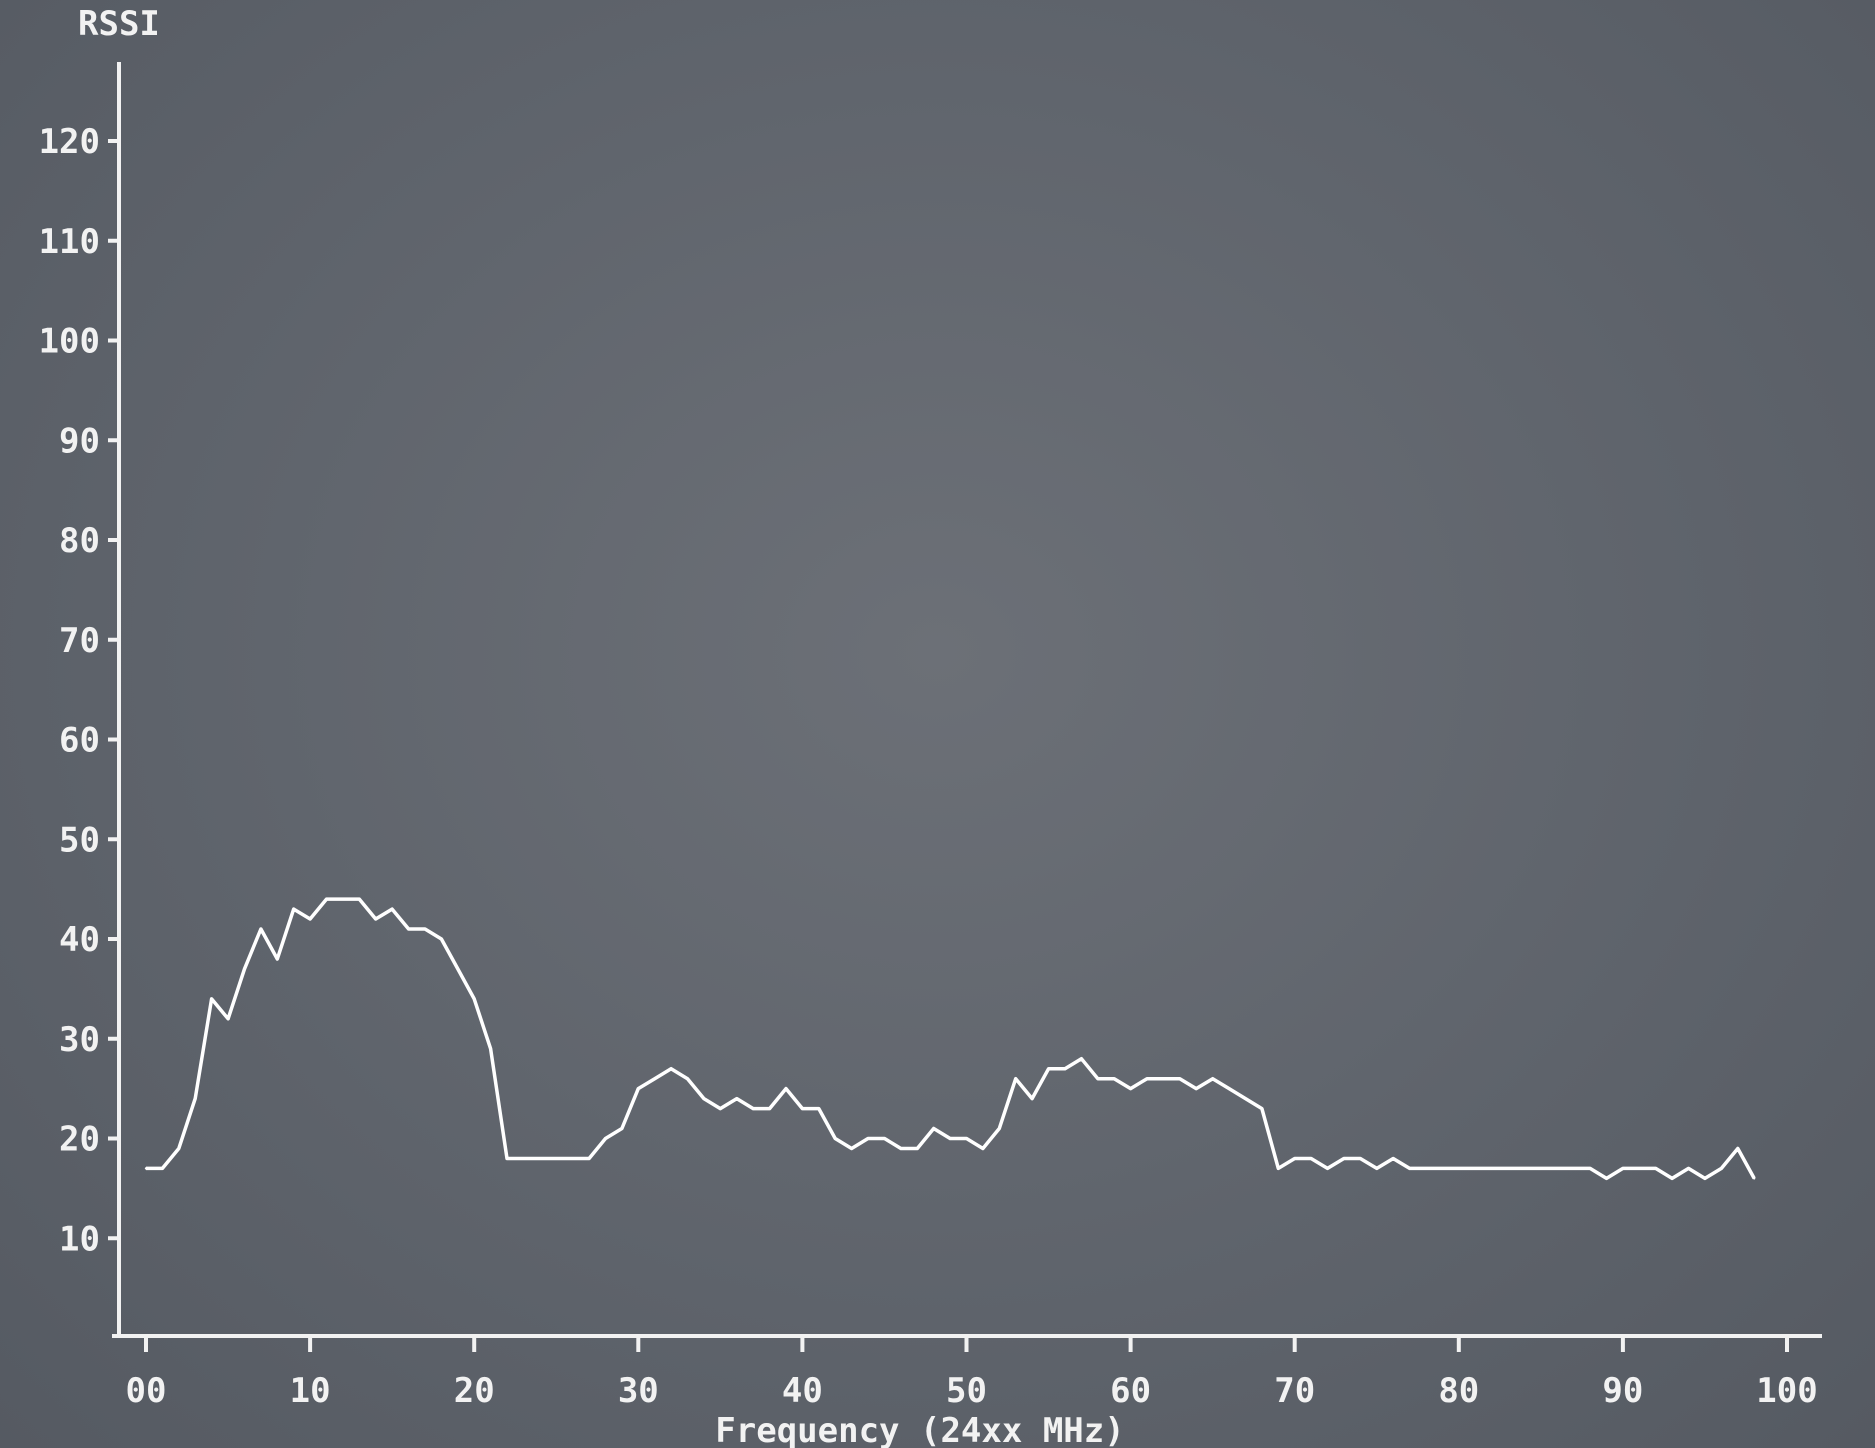 The width and height of the screenshot is (1875, 1448). What do you see at coordinates (1294, 1391) in the screenshot?
I see `x-tick-label: 70` at bounding box center [1294, 1391].